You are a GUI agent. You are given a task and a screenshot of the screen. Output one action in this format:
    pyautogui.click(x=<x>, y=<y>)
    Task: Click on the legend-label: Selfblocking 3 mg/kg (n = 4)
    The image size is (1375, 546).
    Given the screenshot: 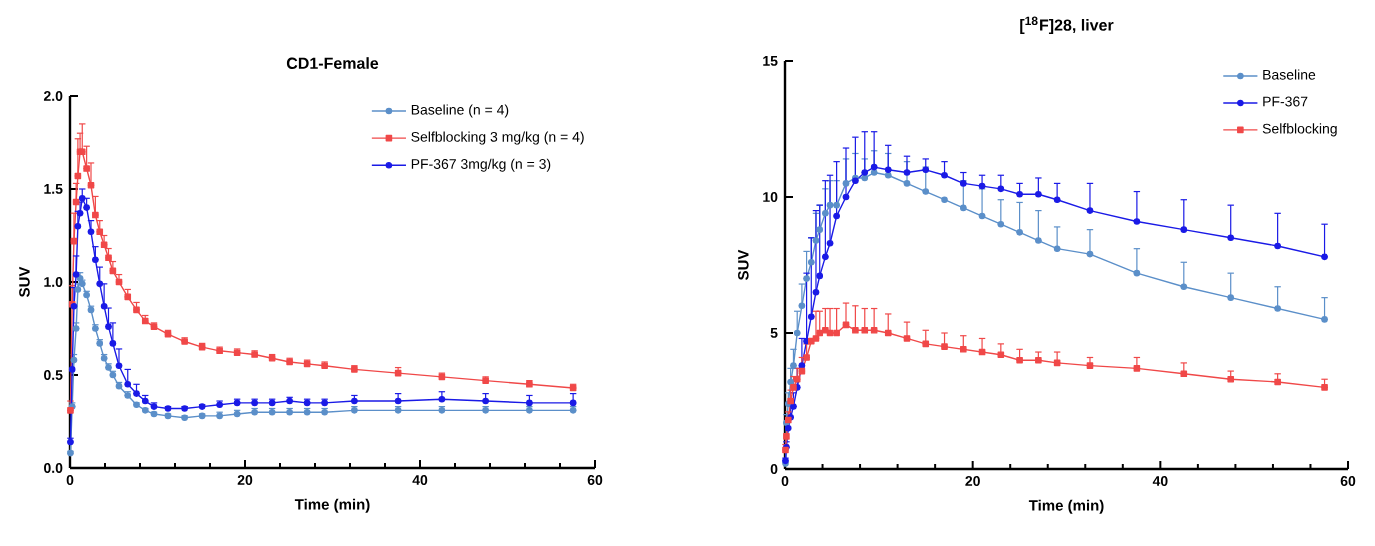 What is the action you would take?
    pyautogui.click(x=497, y=138)
    